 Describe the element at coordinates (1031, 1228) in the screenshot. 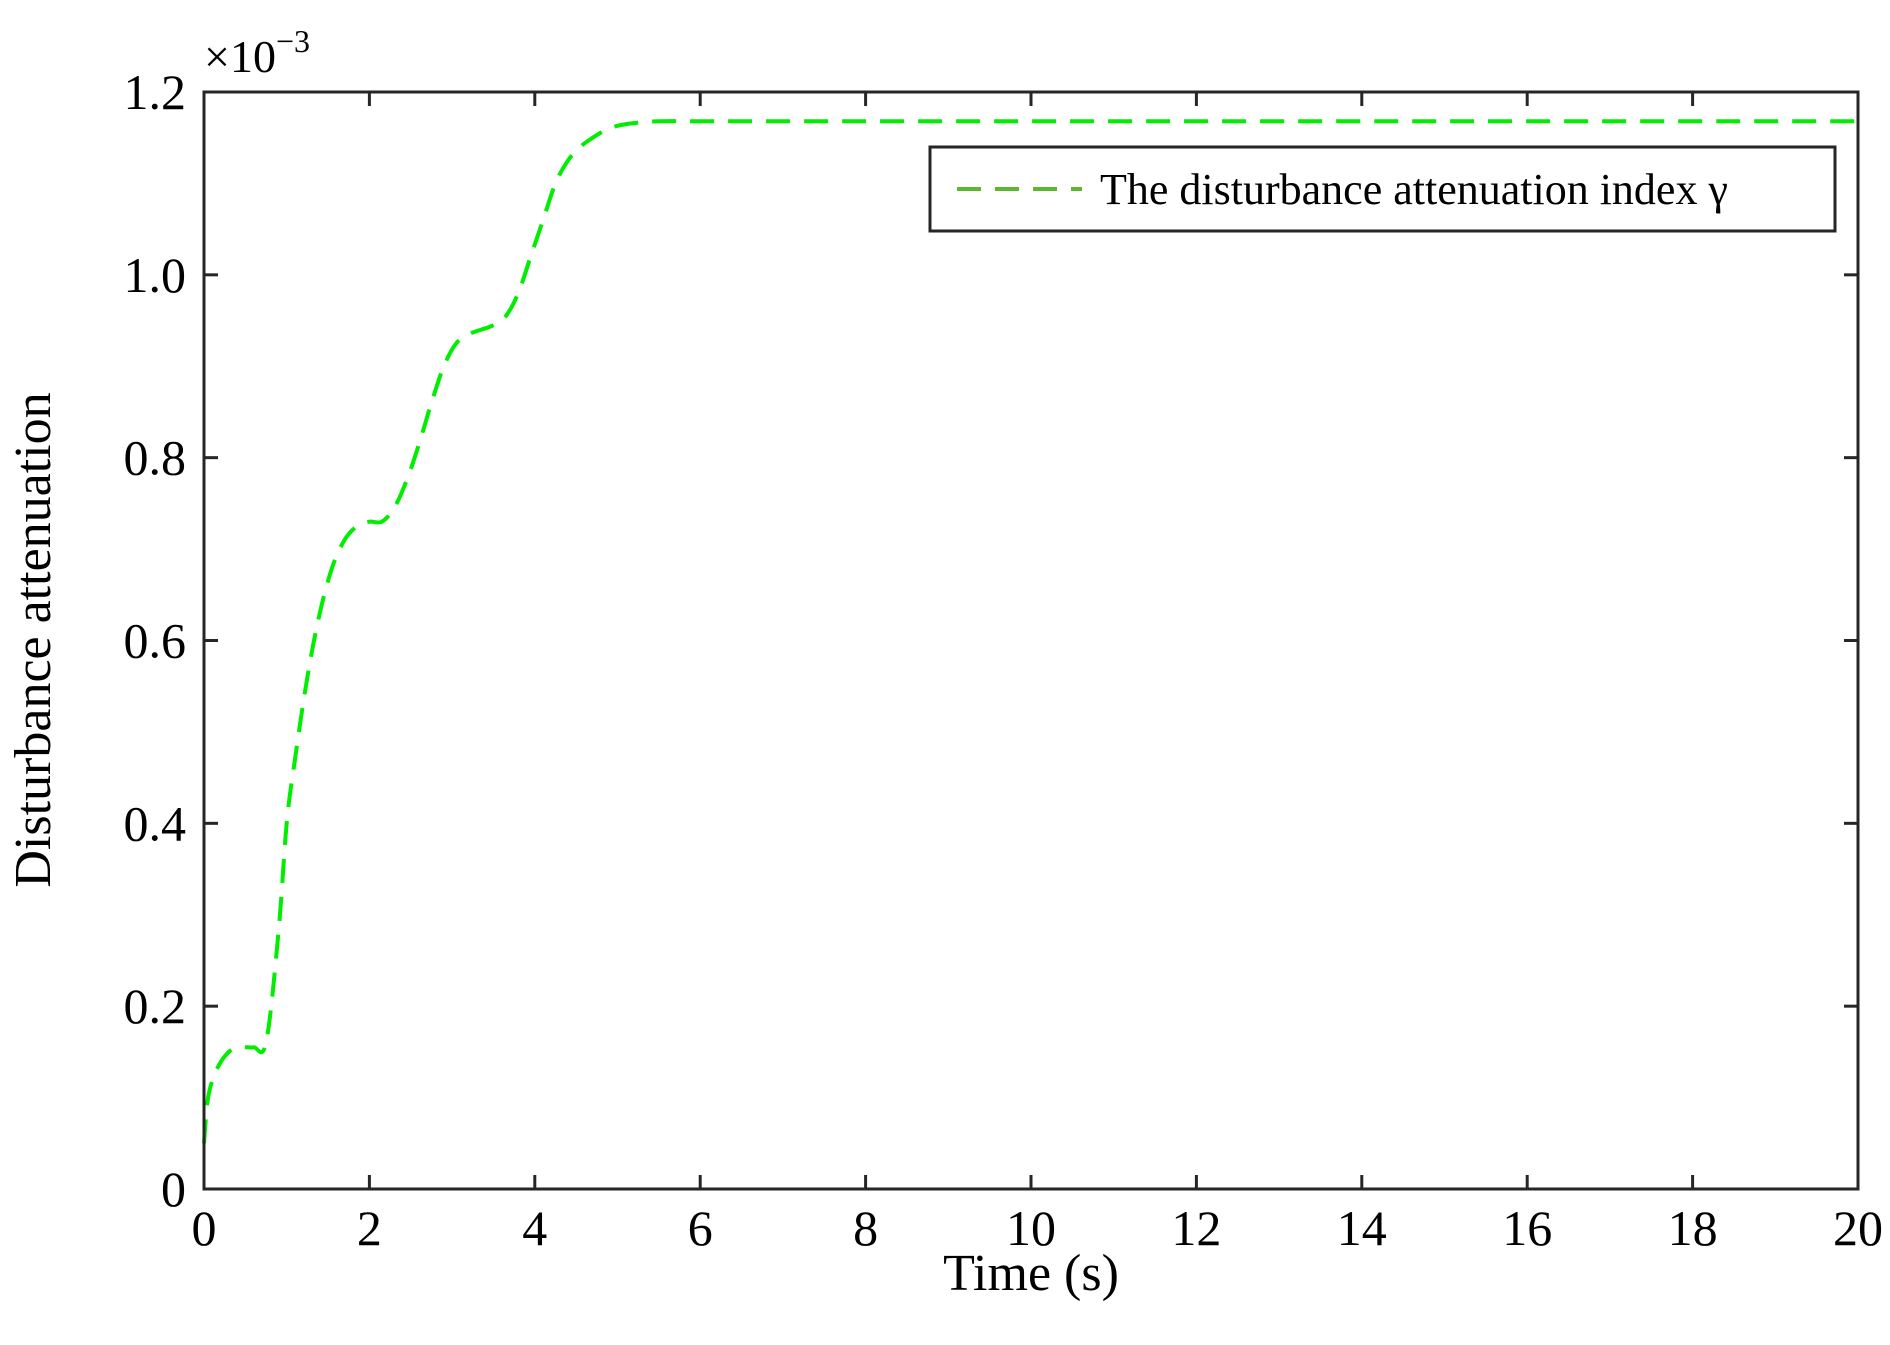

I see `x-tick-label: 10` at that location.